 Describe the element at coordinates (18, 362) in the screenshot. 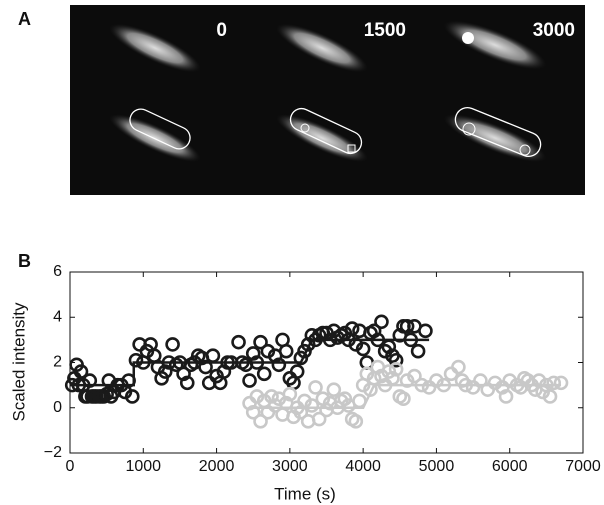

I see `y-axis-title: Scaled intensity` at that location.